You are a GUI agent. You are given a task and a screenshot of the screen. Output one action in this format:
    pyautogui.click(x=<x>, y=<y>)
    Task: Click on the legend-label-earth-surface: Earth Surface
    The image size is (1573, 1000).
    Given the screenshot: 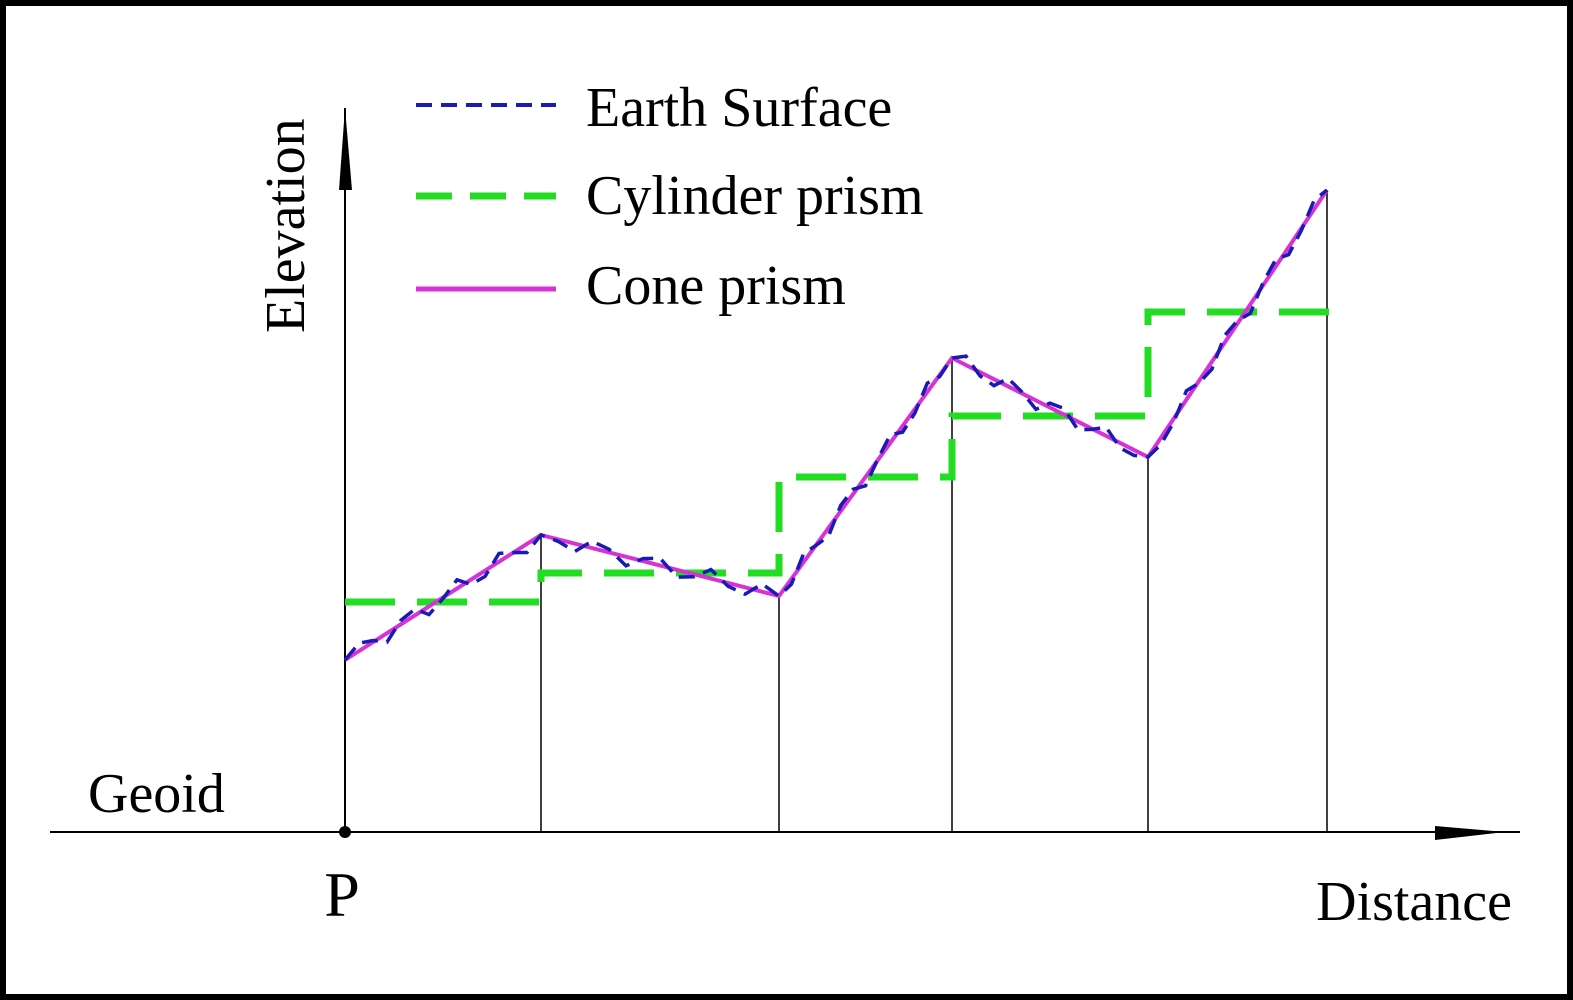 What is the action you would take?
    pyautogui.click(x=739, y=108)
    